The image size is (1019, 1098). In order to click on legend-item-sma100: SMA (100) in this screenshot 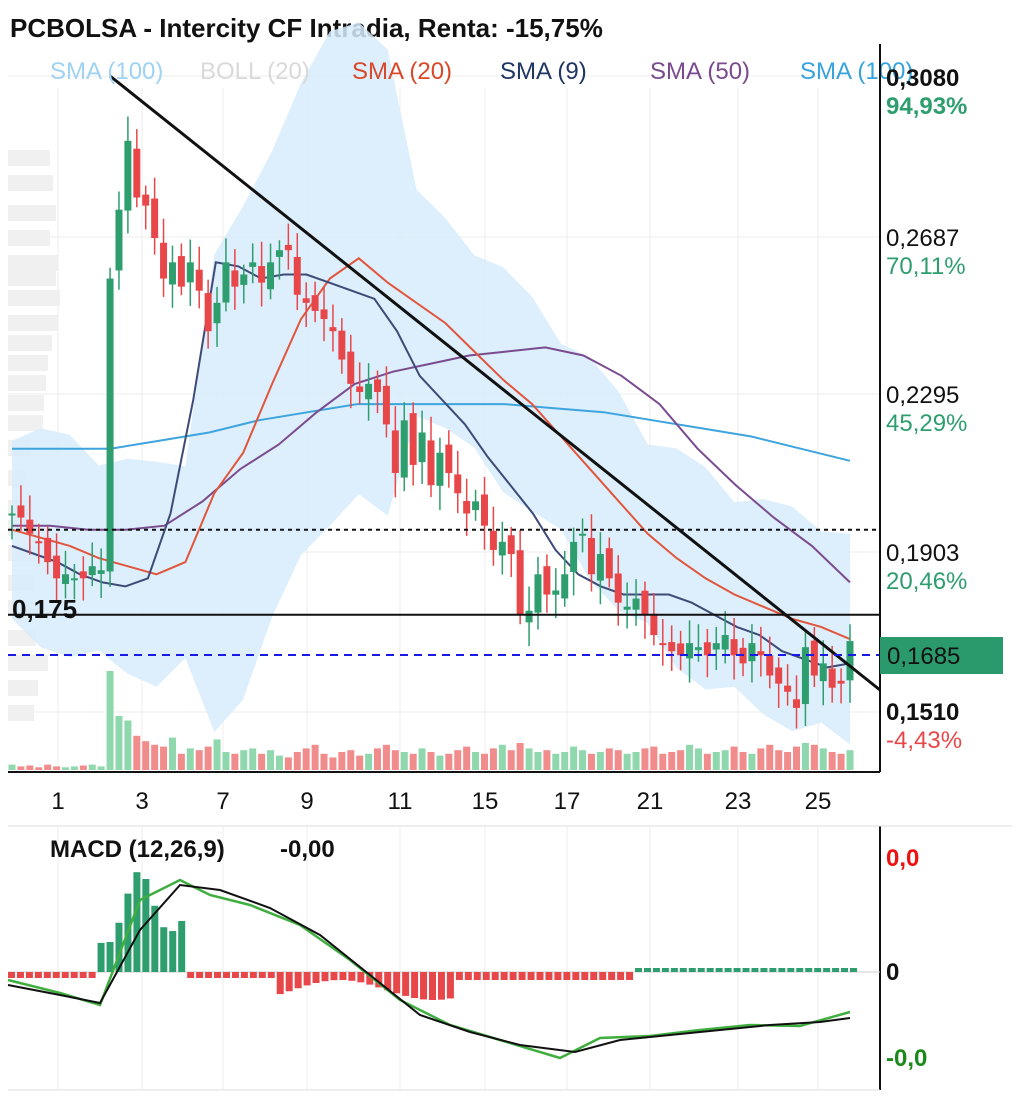, I will do `click(856, 71)`.